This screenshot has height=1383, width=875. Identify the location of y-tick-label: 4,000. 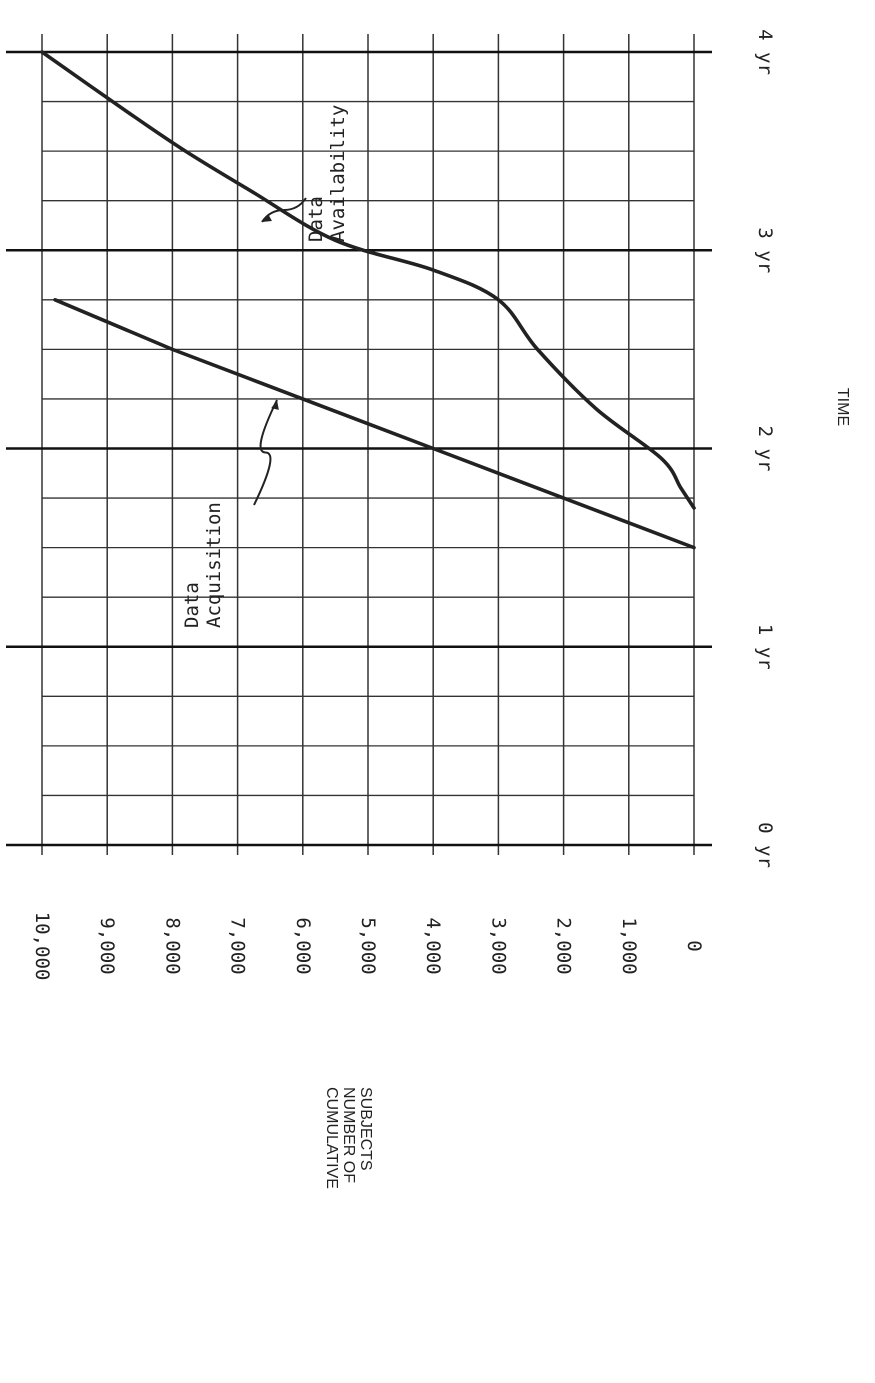
(433, 945).